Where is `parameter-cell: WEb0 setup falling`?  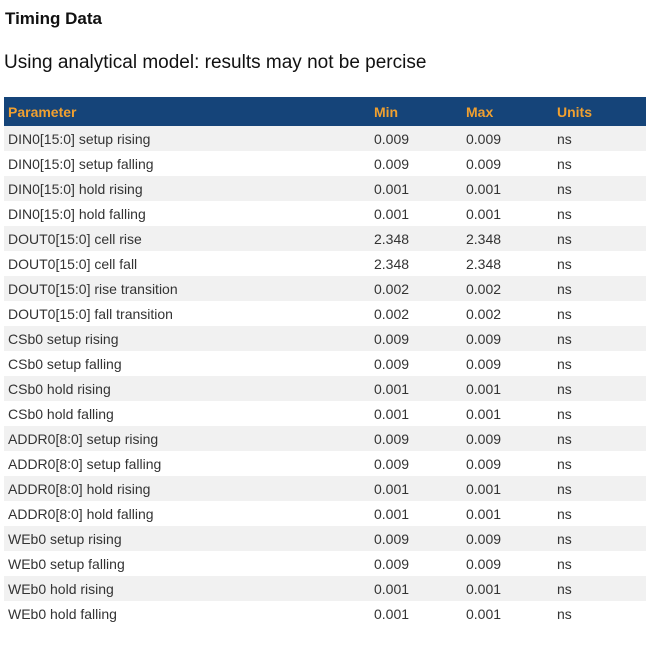 parameter-cell: WEb0 setup falling is located at coordinates (66, 563).